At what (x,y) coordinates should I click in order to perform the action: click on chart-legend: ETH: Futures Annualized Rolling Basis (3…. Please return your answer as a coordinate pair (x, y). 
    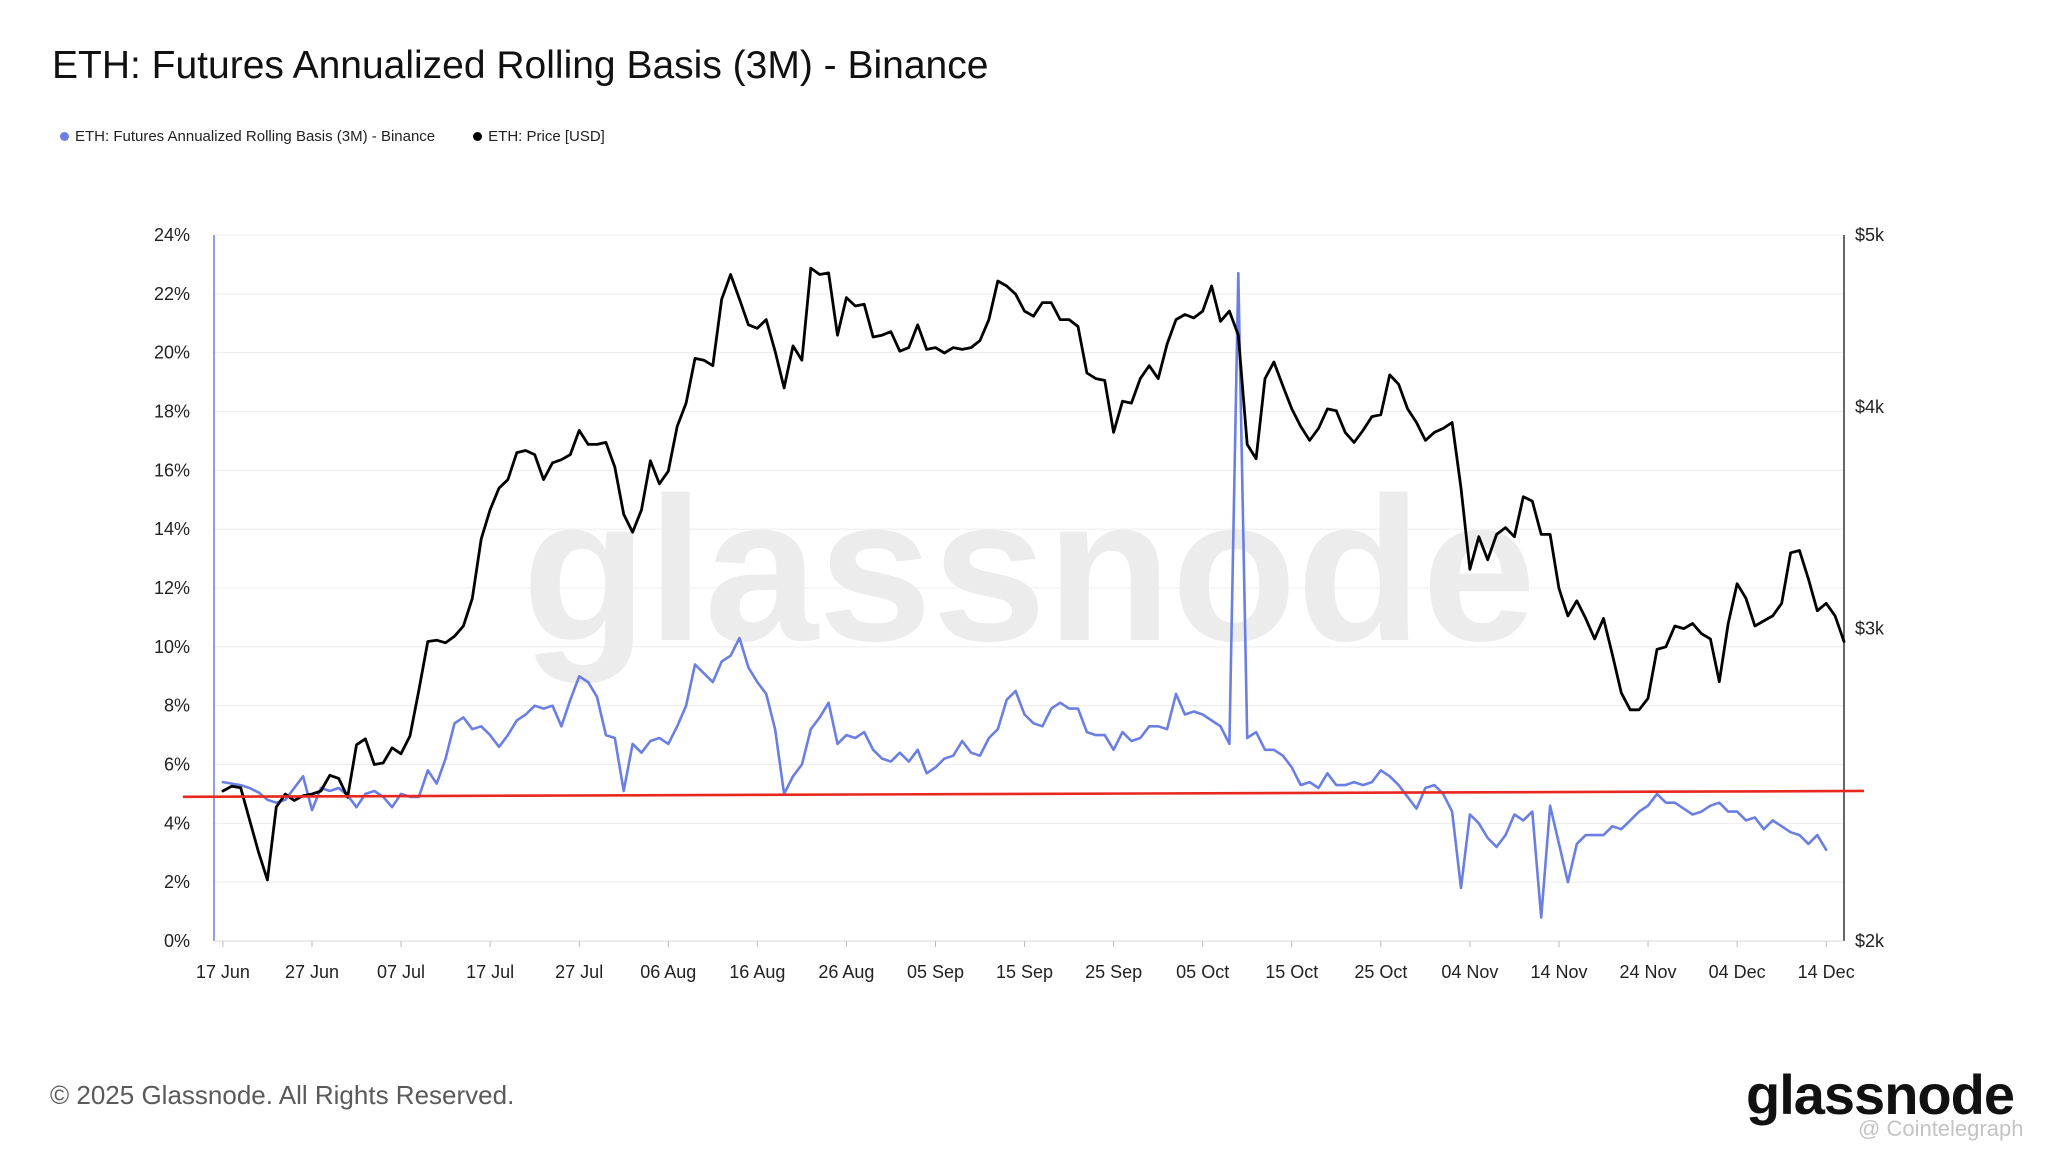
    Looking at the image, I should click on (332, 136).